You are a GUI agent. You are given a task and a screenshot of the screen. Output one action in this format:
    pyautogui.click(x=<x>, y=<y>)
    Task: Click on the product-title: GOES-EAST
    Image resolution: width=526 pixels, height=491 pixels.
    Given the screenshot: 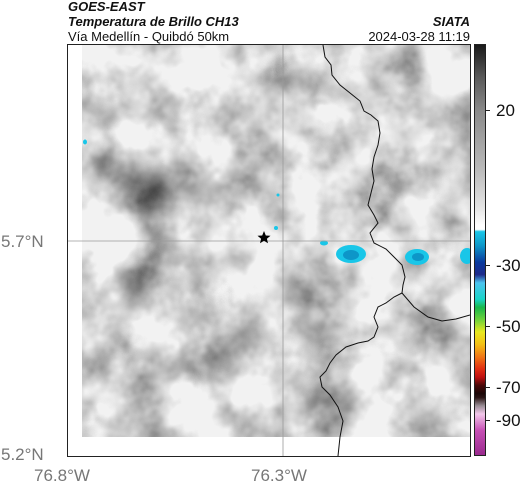 What is the action you would take?
    pyautogui.click(x=106, y=7)
    